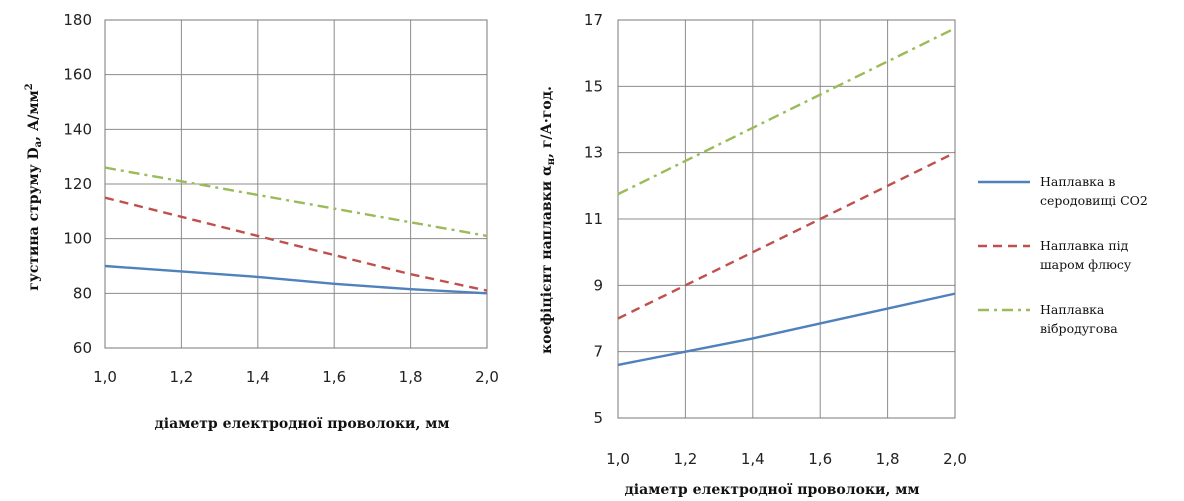 This screenshot has height=501, width=1184. What do you see at coordinates (82, 348) in the screenshot?
I see `y-tick-label: 60` at bounding box center [82, 348].